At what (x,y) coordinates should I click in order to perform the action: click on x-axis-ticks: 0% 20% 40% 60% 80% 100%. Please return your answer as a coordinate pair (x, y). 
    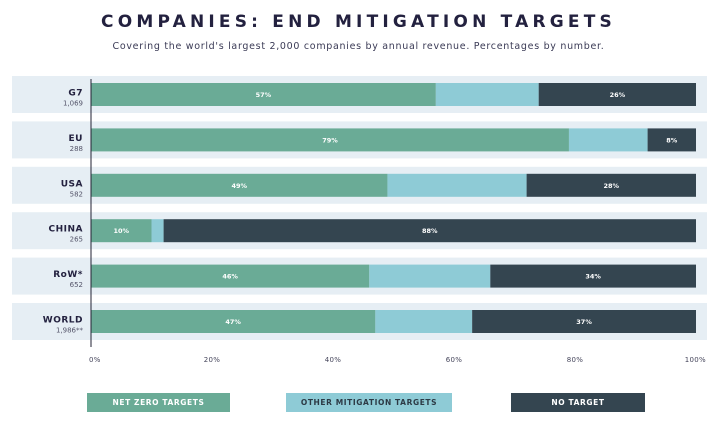
    Looking at the image, I should click on (397, 360).